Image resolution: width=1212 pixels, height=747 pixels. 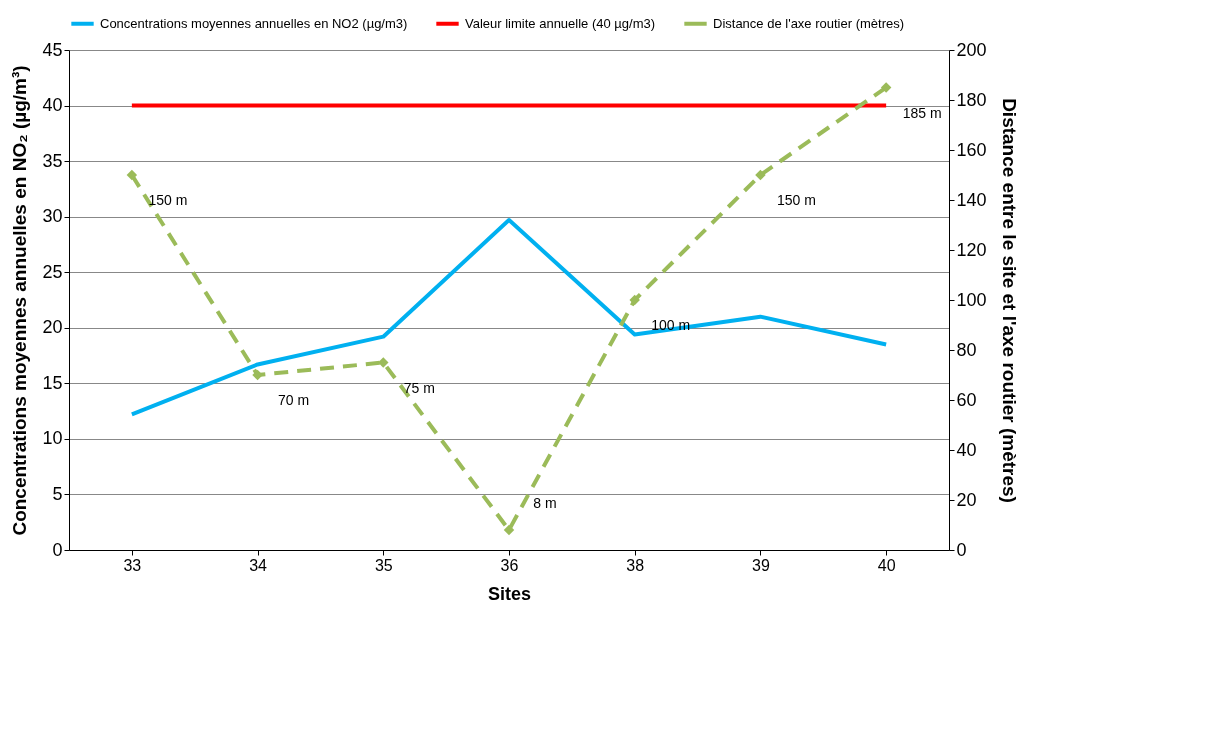 I want to click on legend-label: Concentrations moyennes annuelles en NO2 (µg/m3), so click(x=254, y=23).